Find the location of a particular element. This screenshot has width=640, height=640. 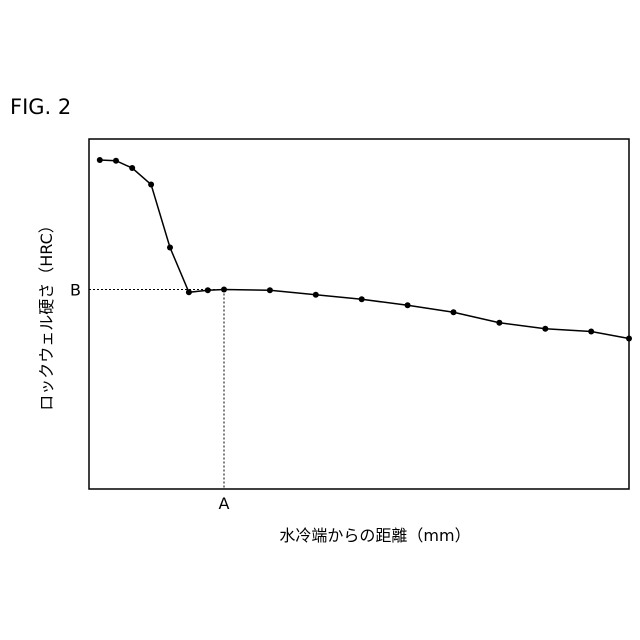

figure-label: FIG. 2 is located at coordinates (40, 107).